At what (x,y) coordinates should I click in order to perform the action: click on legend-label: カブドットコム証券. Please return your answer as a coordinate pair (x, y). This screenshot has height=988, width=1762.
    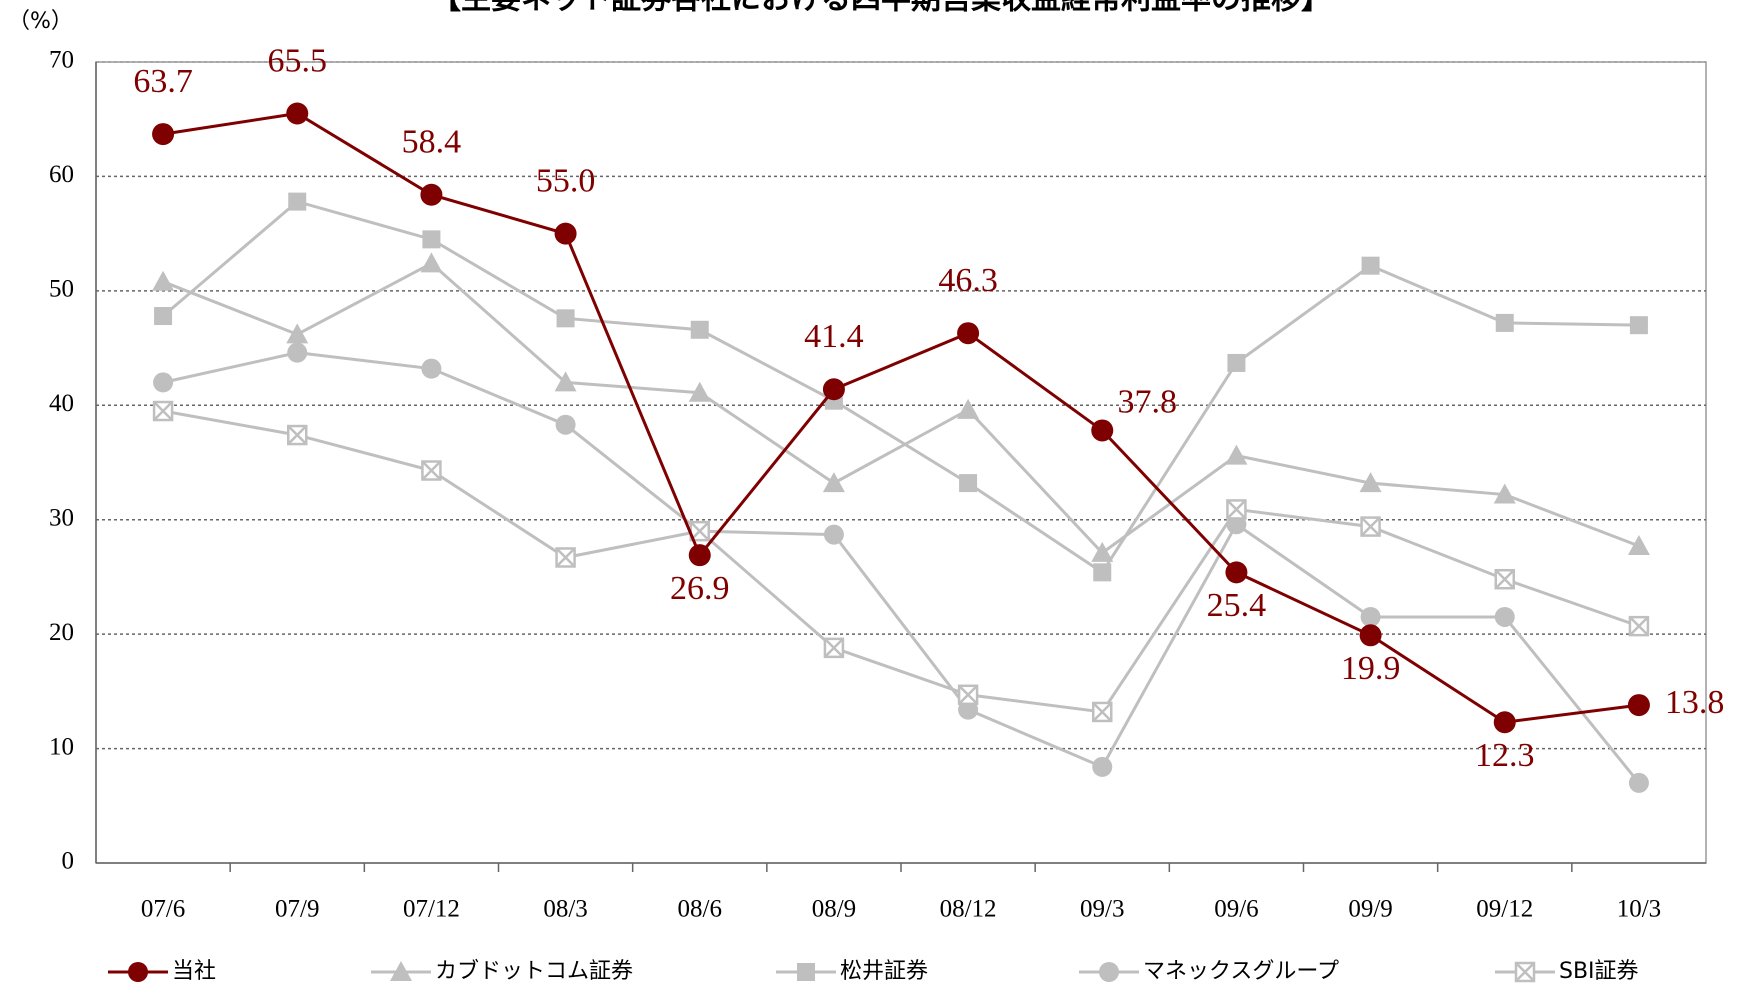
    Looking at the image, I should click on (534, 971).